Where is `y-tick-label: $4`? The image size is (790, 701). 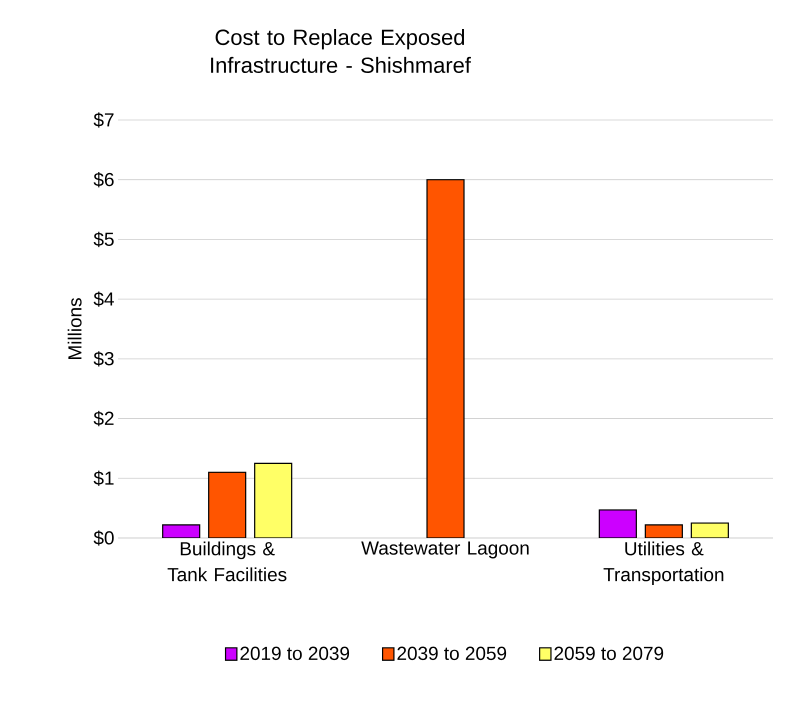
y-tick-label: $4 is located at coordinates (104, 299).